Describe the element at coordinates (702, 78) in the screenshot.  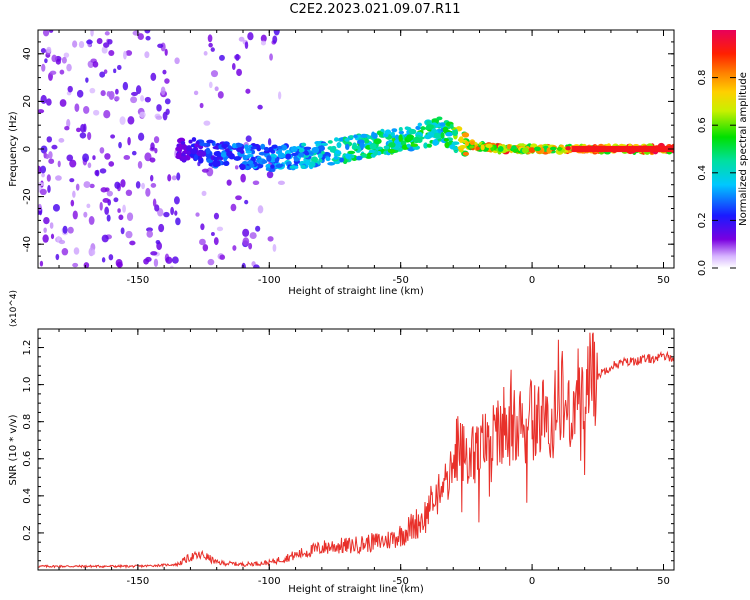
I see `colorbar-tick-label: 0.8` at that location.